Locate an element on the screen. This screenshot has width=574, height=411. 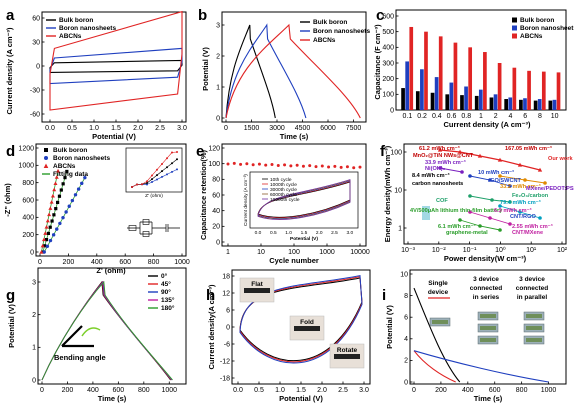
x-tick-label: 2.5 is located at coordinates (343, 390).